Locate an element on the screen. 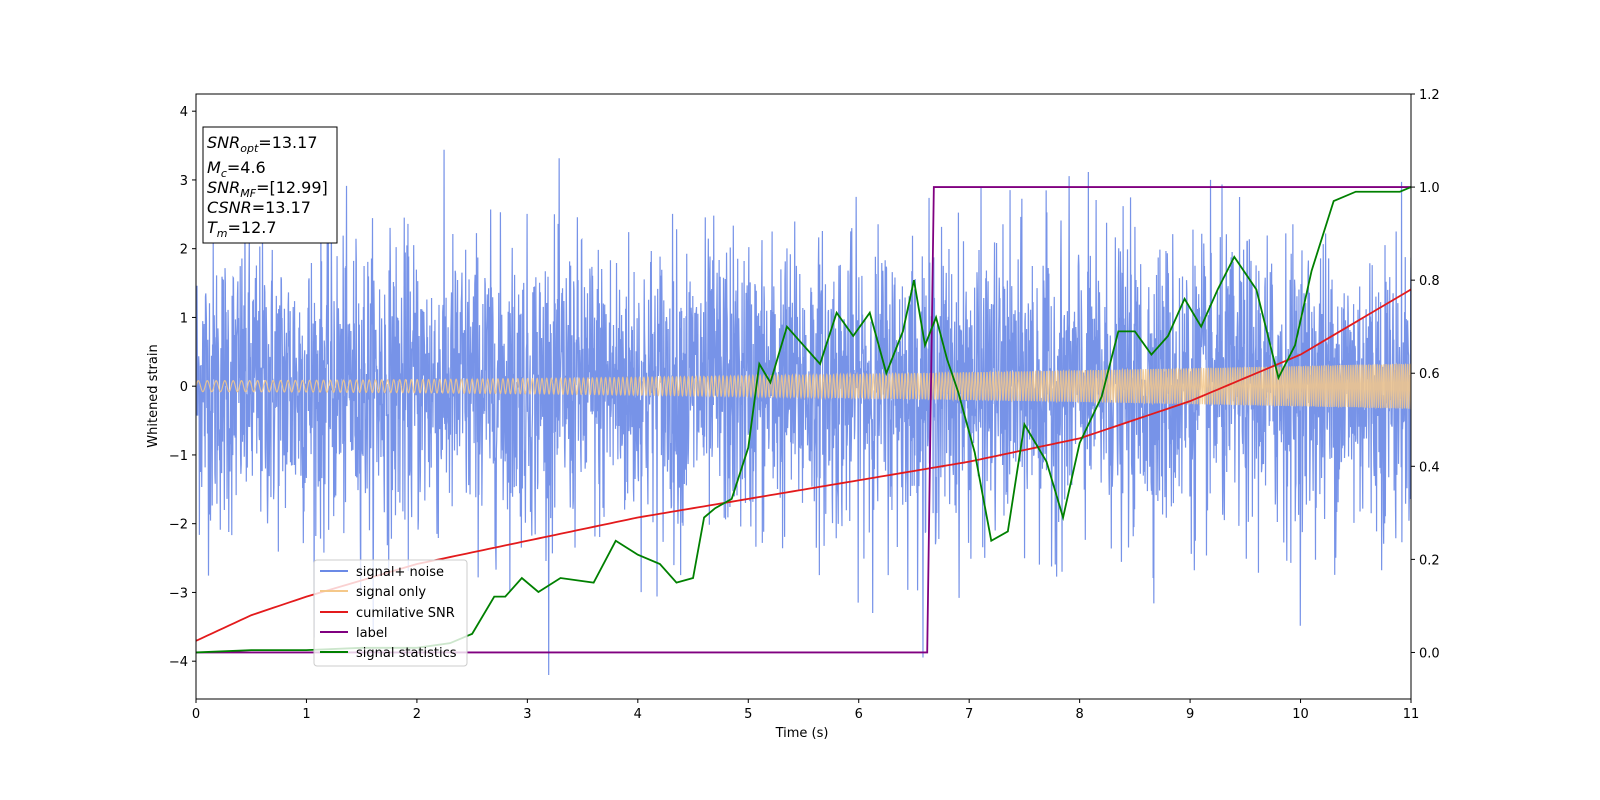  x-tick-label: 2 is located at coordinates (417, 714).